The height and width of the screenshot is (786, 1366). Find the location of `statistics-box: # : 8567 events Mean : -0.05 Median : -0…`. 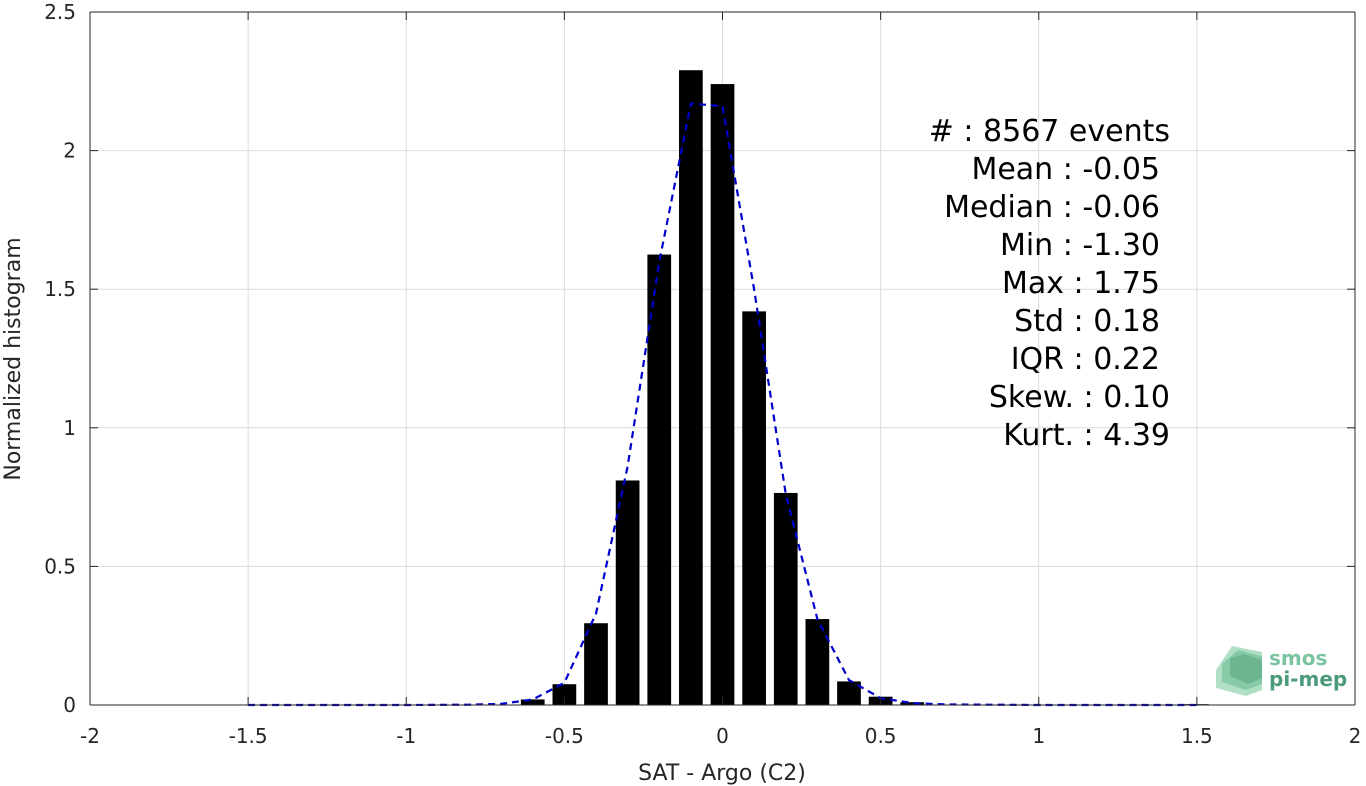

statistics-box: # : 8567 events Mean : -0.05 Median : -0… is located at coordinates (1049, 283).